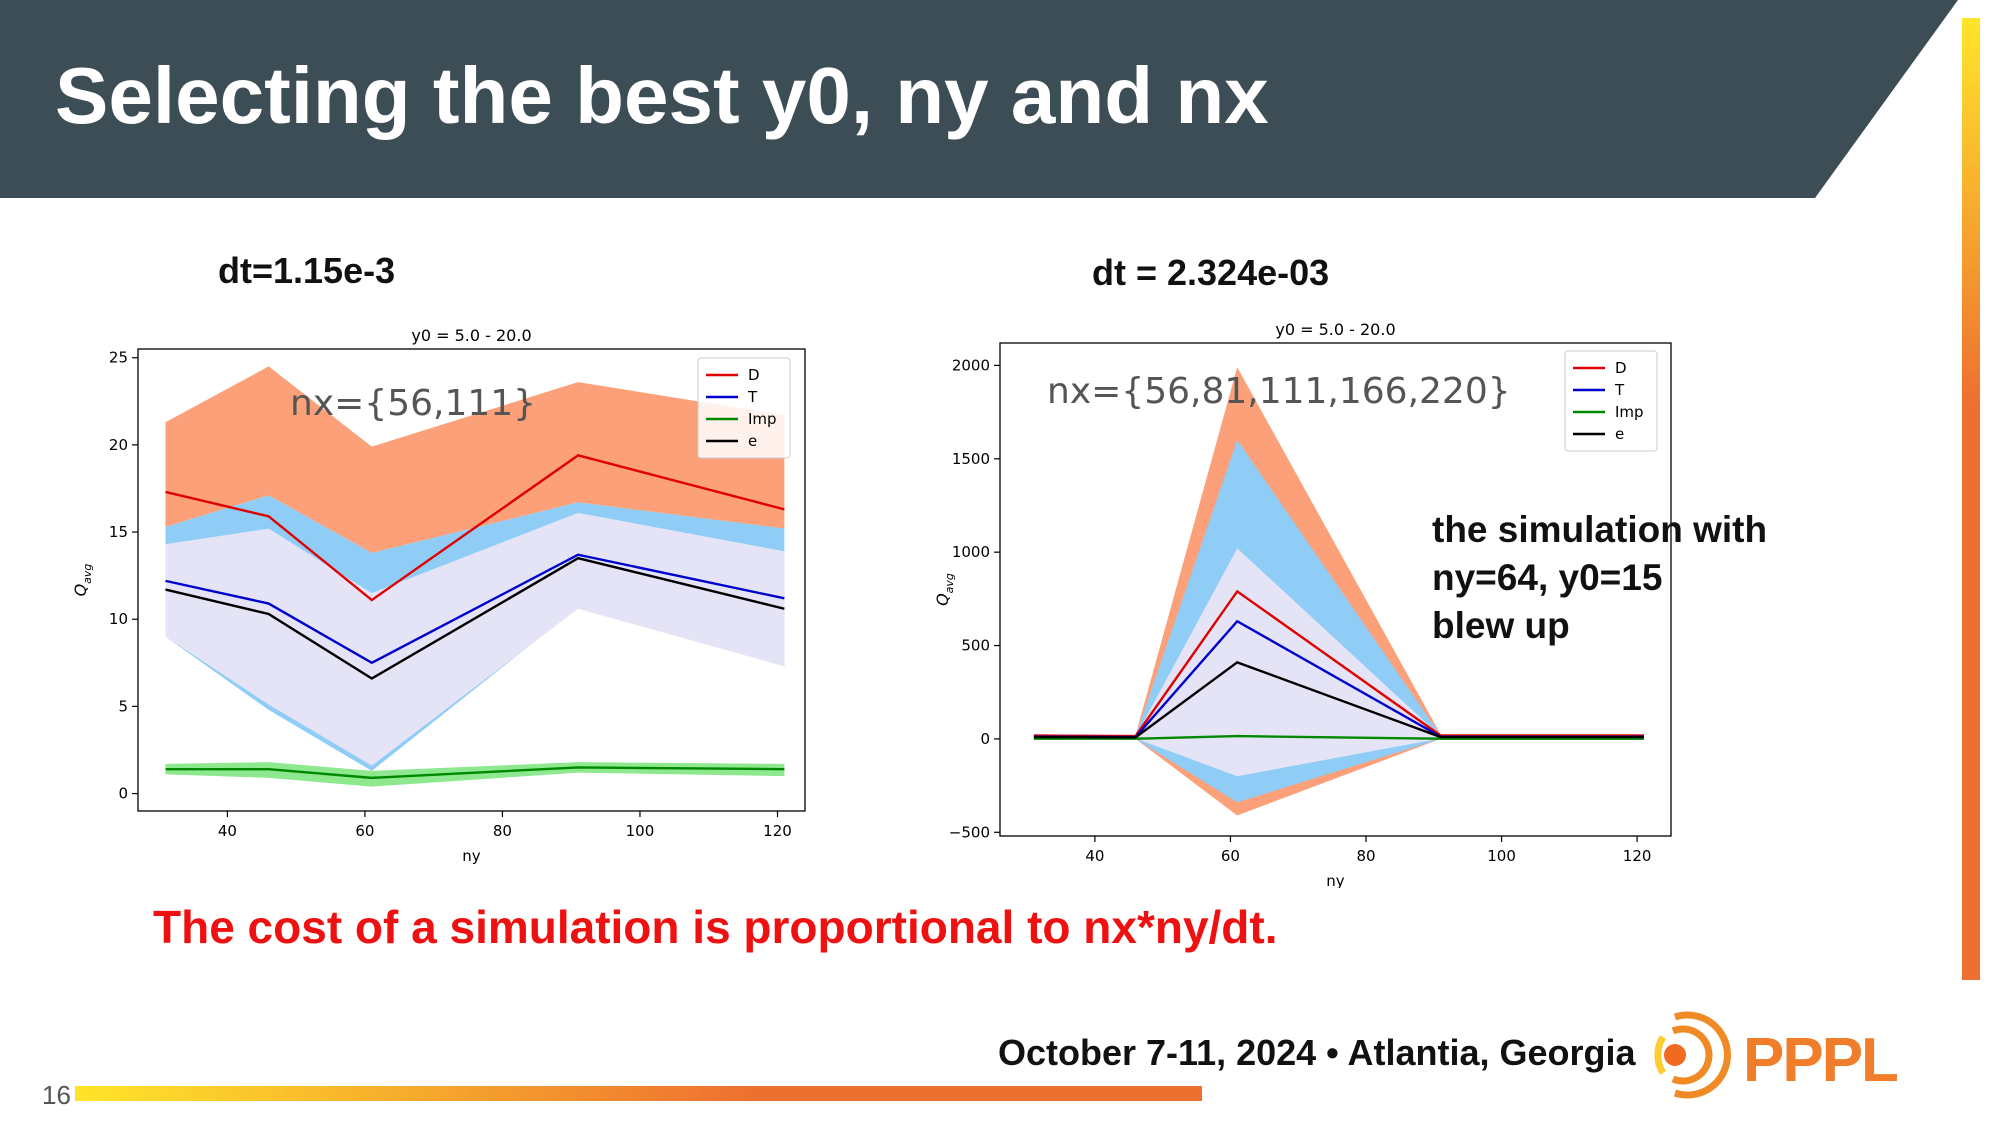  Describe the element at coordinates (118, 532) in the screenshot. I see `y-tick-label: 15` at that location.